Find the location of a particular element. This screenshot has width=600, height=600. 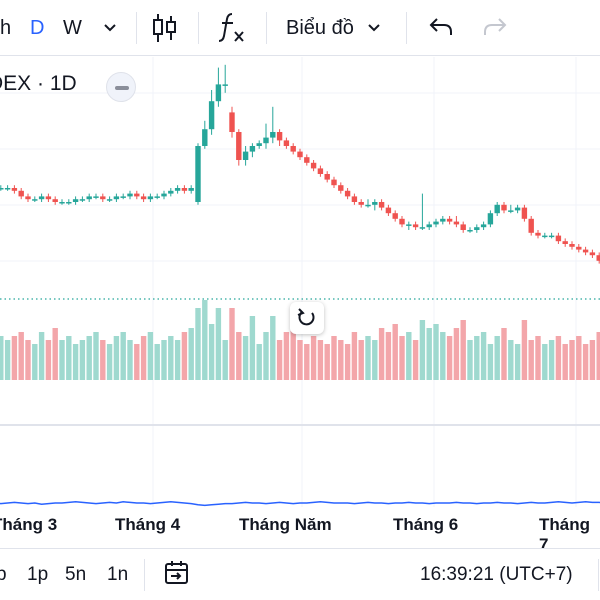

interval-hour: h is located at coordinates (6, 28).